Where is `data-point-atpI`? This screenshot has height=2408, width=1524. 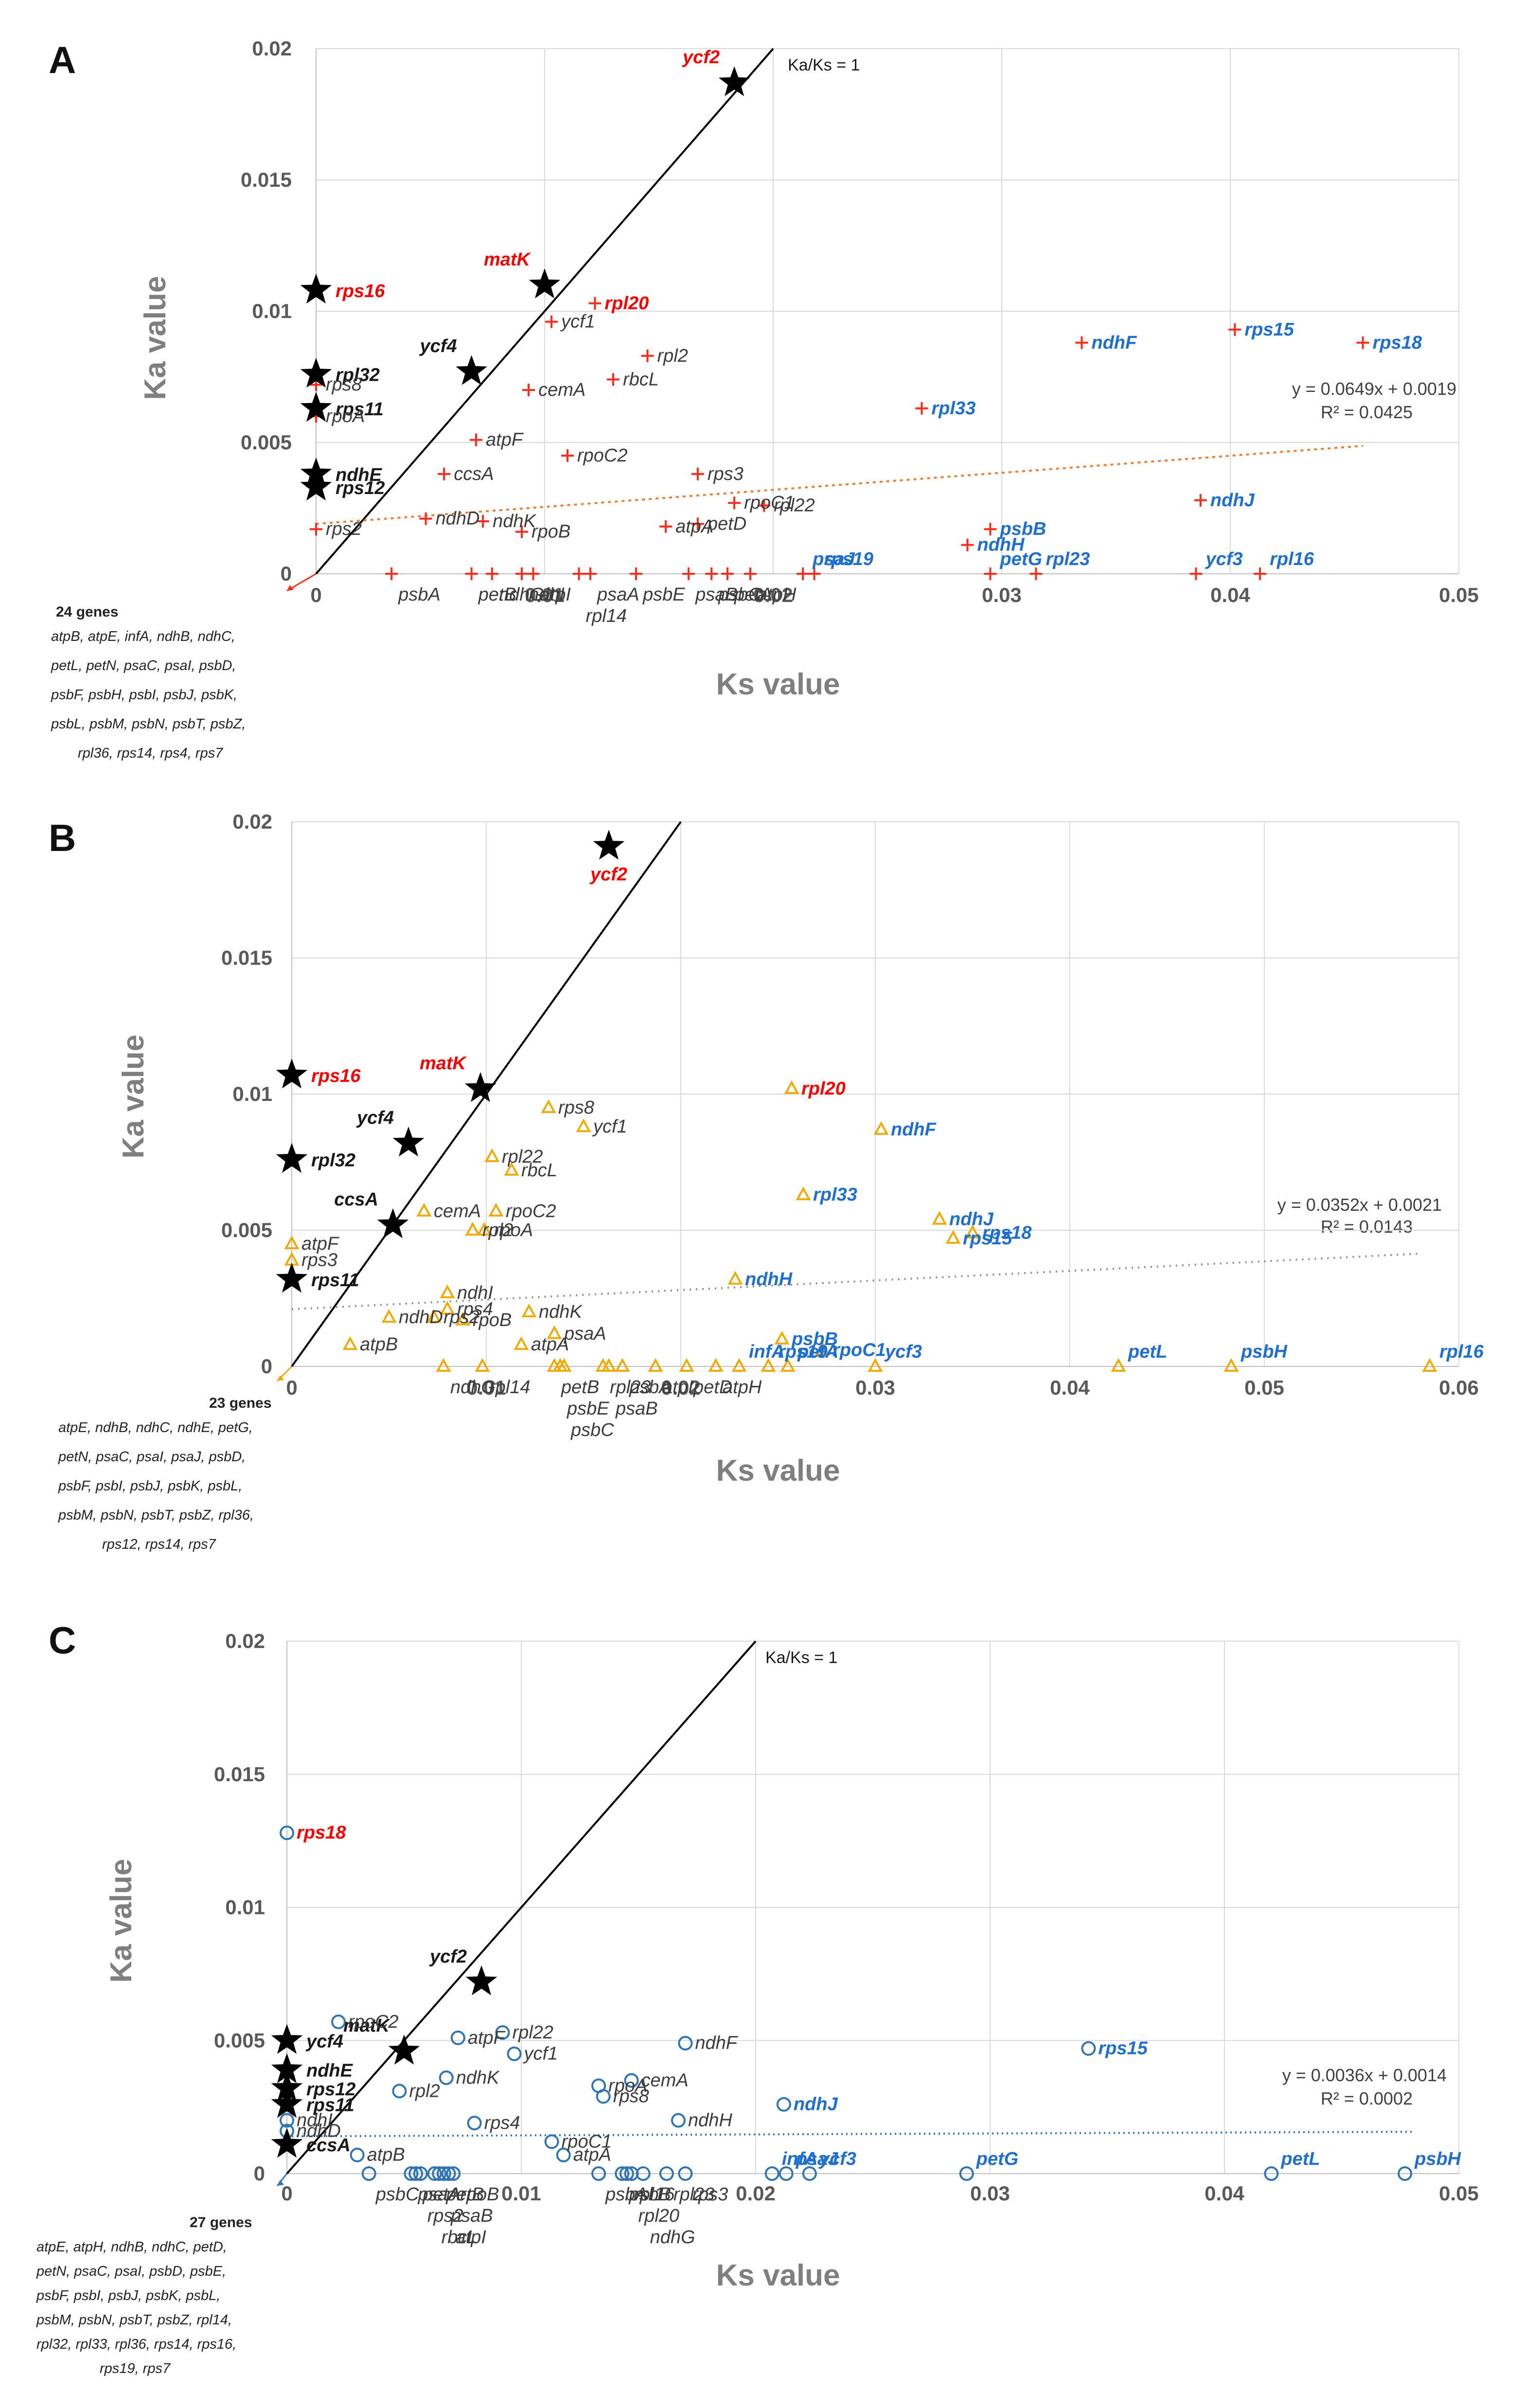 data-point-atpI is located at coordinates (656, 1365).